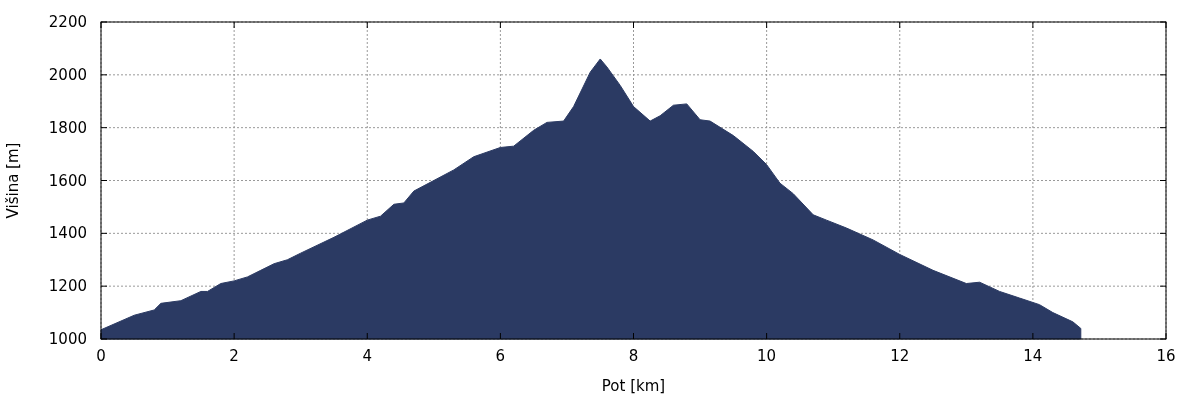  I want to click on y-tick-label: 1800, so click(67, 127).